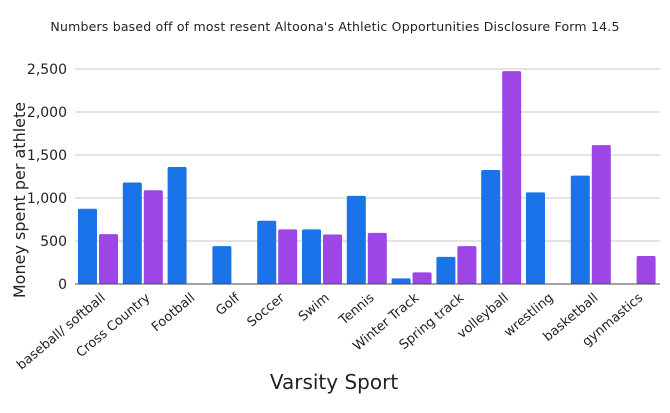 Image resolution: width=670 pixels, height=413 pixels. I want to click on y-tick-label: 1,500, so click(47, 156).